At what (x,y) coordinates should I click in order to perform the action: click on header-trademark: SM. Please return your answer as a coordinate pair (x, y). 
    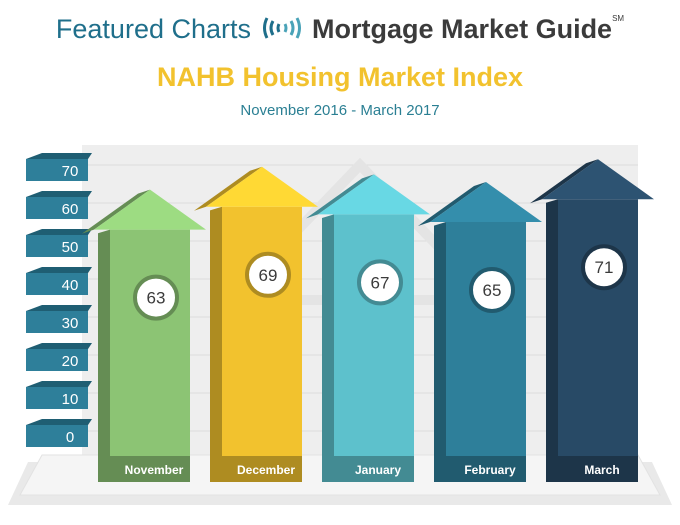
    Looking at the image, I should click on (618, 18).